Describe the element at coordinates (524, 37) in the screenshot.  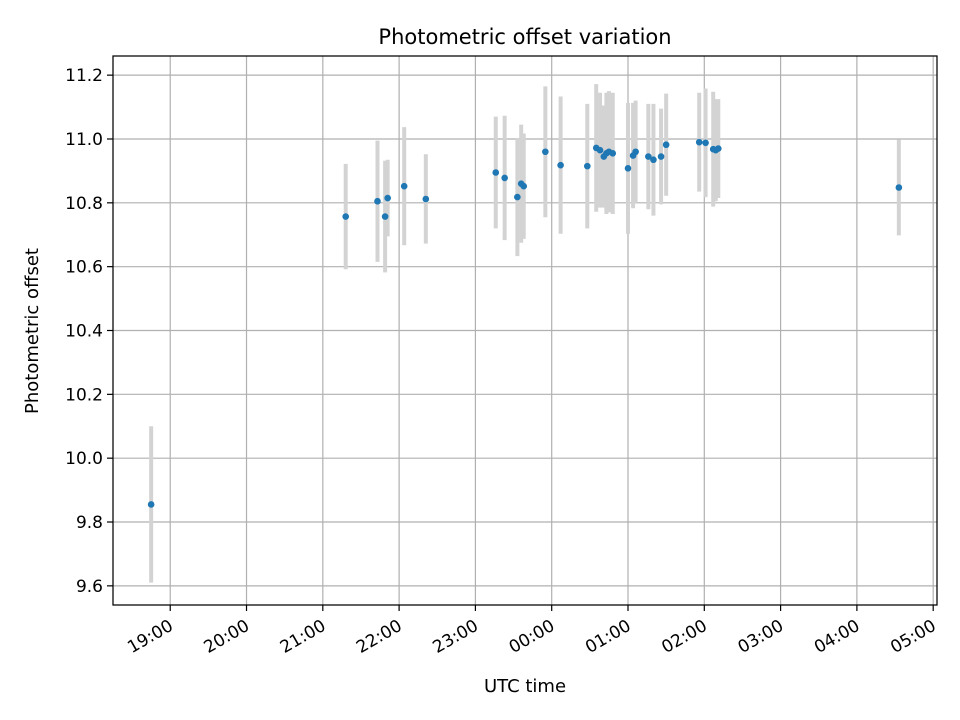
I see `chart-title: Photometric offset variation` at that location.